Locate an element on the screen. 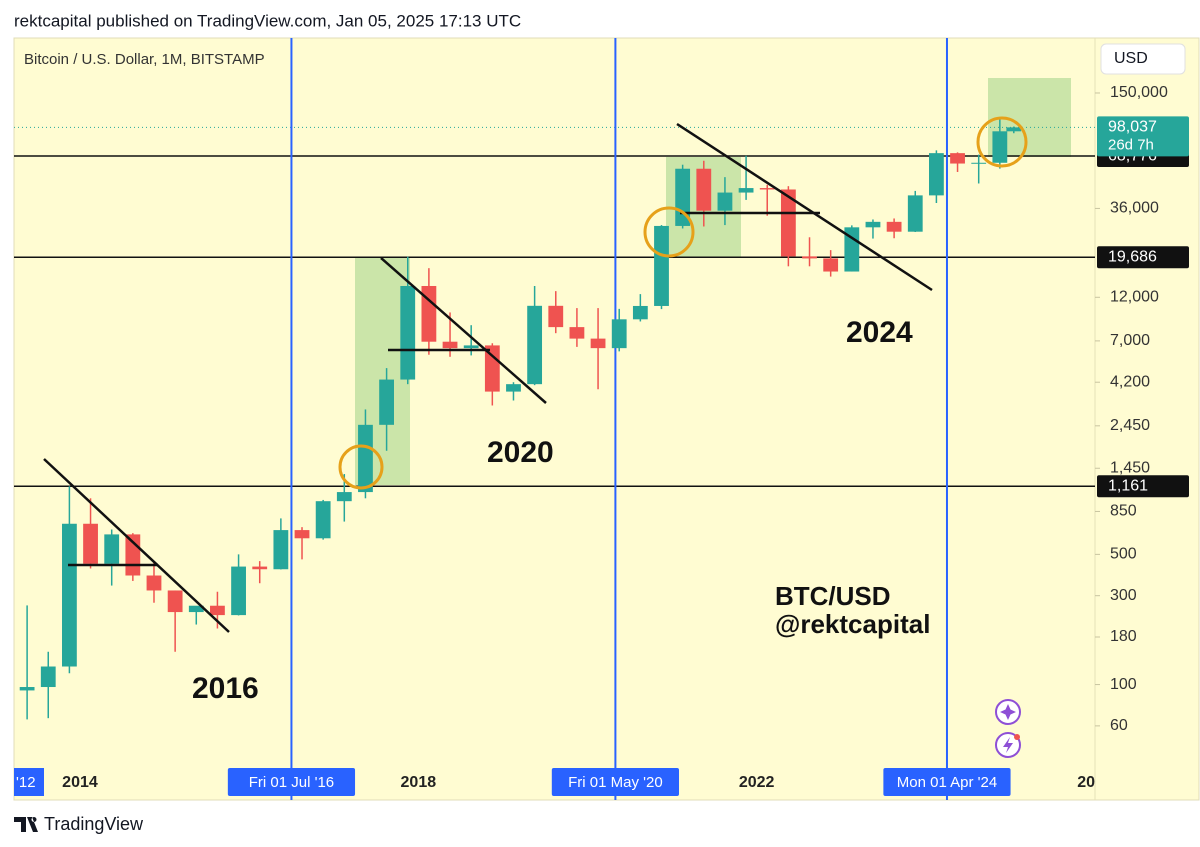 This screenshot has height=847, width=1200. y-tick-label: 1,450 is located at coordinates (1130, 467).